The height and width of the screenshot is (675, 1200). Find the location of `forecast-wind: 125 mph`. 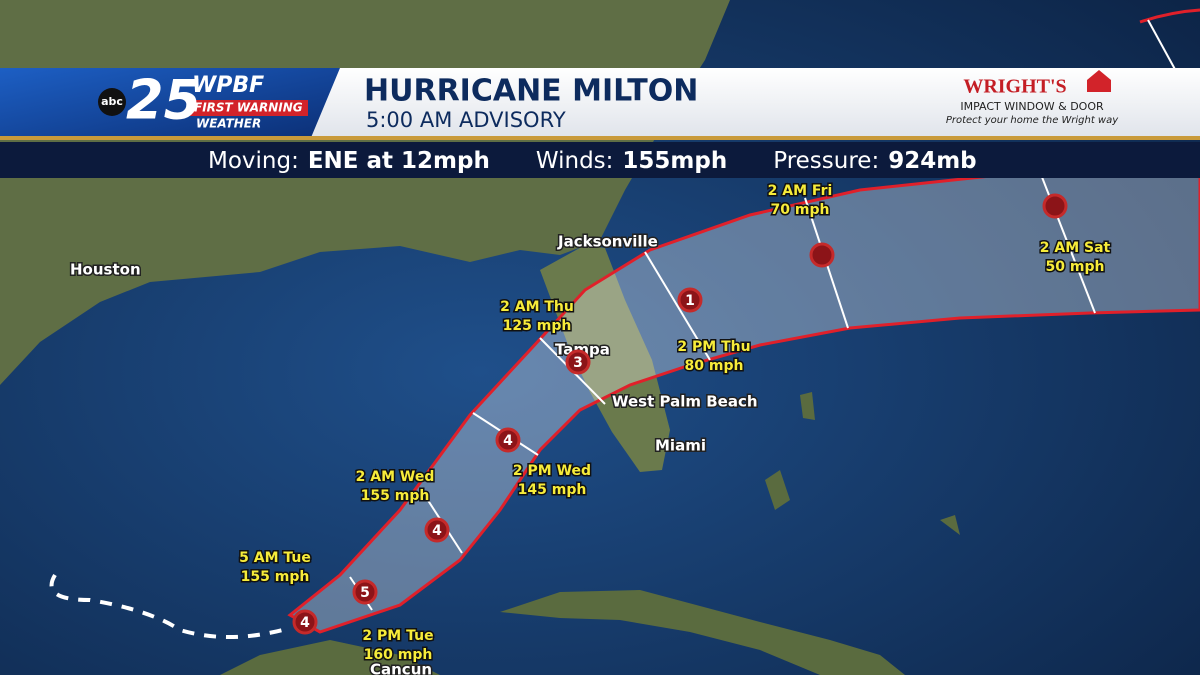

forecast-wind: 125 mph is located at coordinates (537, 326).